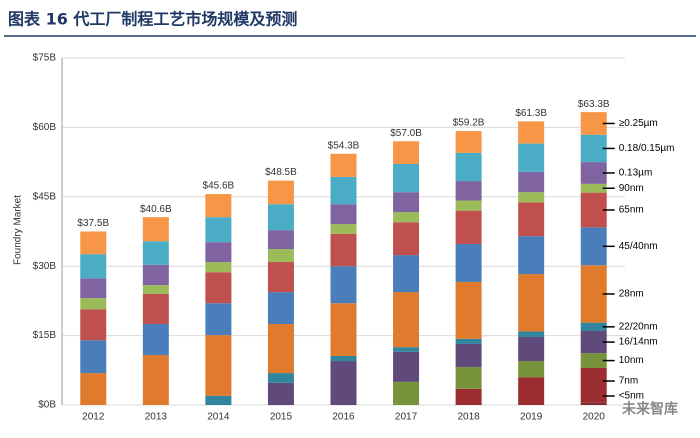 The height and width of the screenshot is (438, 700). I want to click on y-tick-label: $75B, so click(45, 58).